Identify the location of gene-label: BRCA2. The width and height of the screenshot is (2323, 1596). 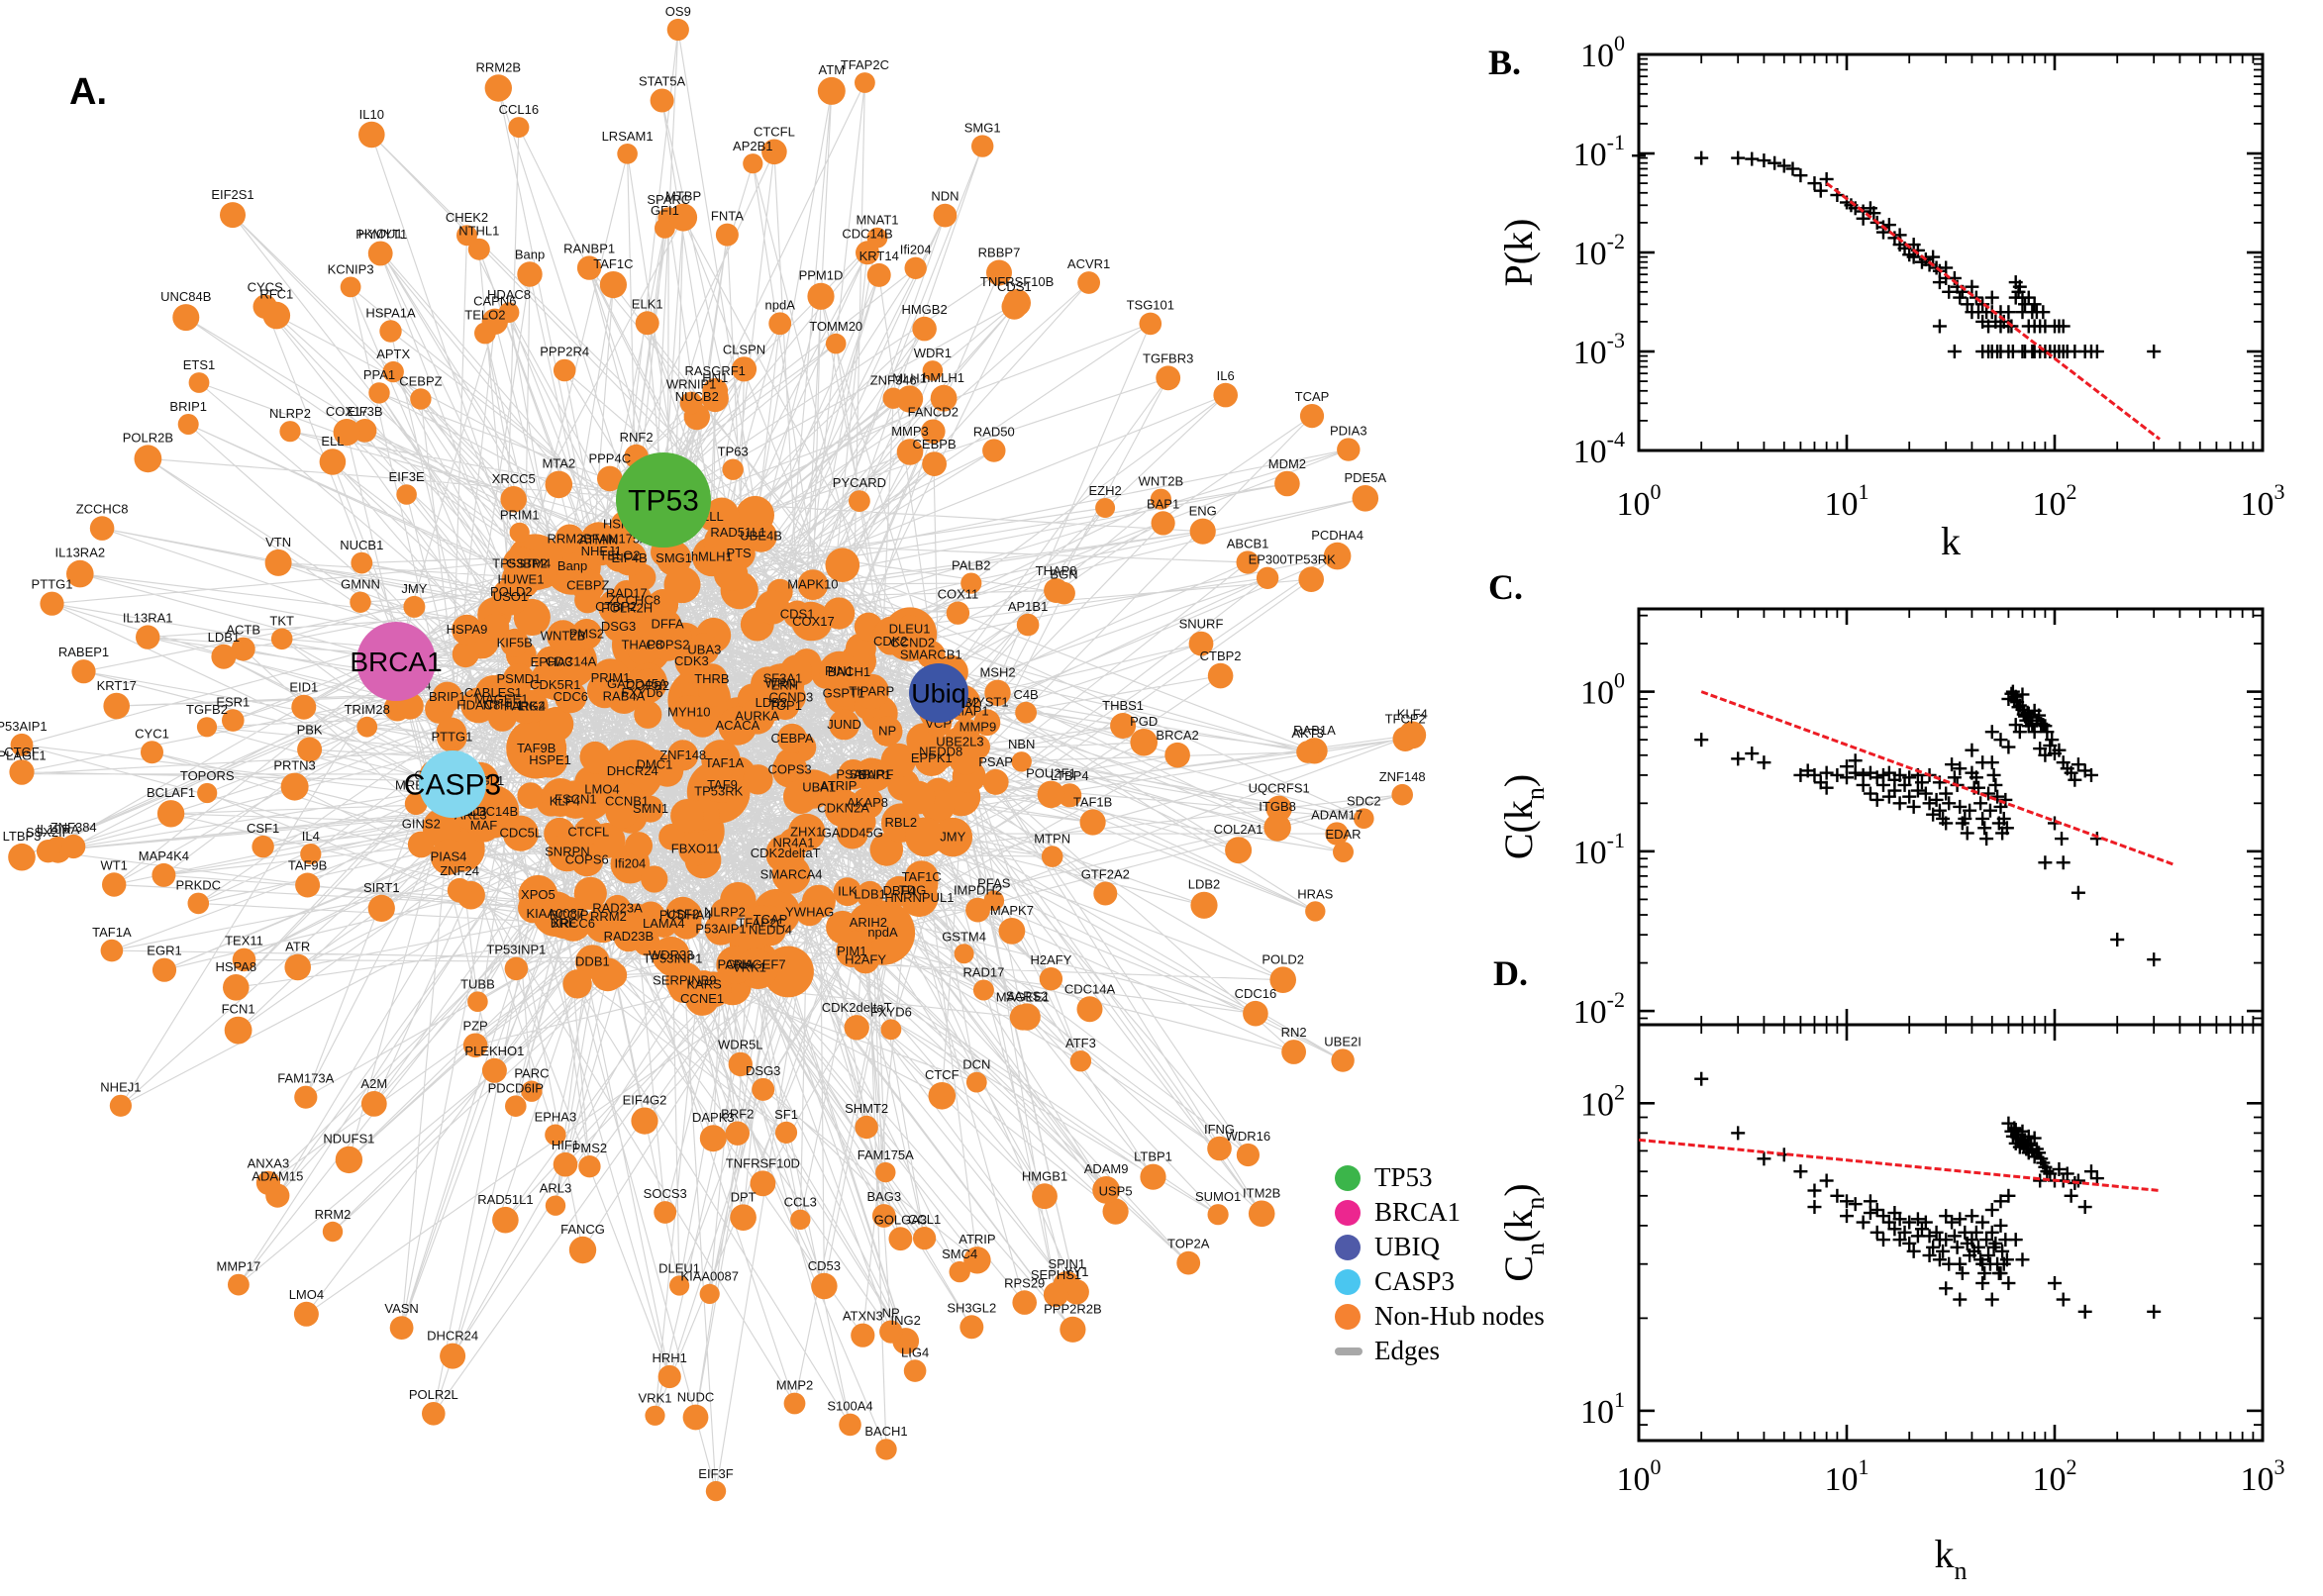
(1177, 735).